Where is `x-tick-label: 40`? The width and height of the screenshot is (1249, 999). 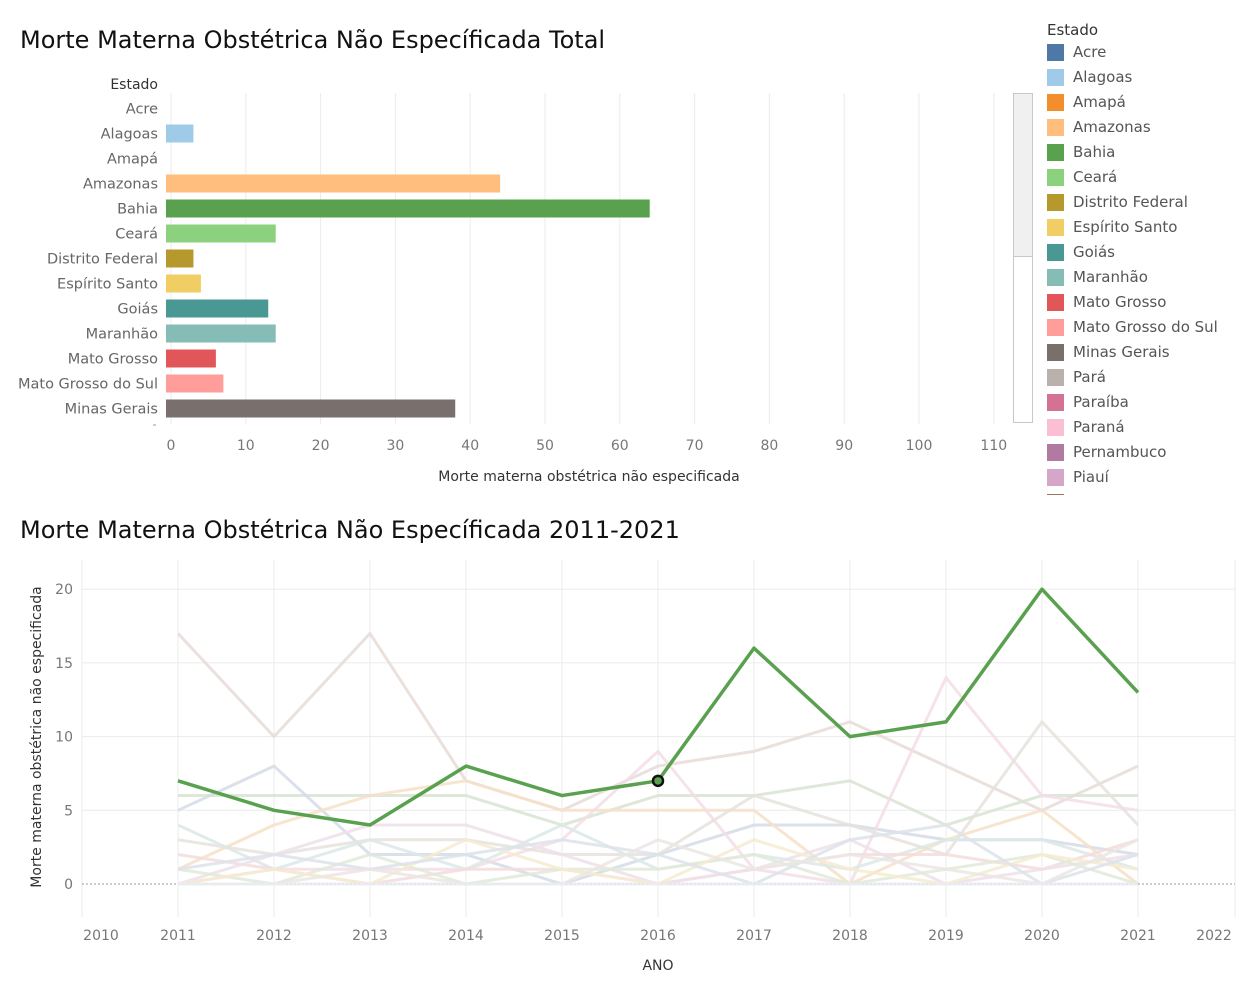 x-tick-label: 40 is located at coordinates (470, 446).